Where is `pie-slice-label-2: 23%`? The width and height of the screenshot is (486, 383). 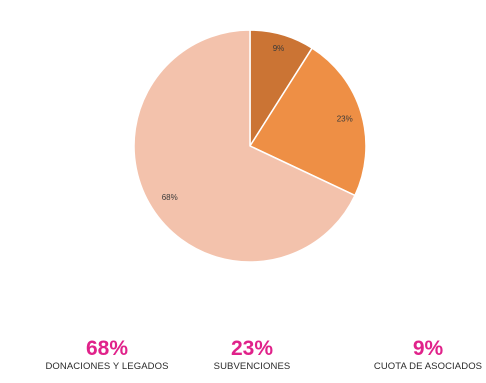
pie-slice-label-2: 23% is located at coordinates (345, 119).